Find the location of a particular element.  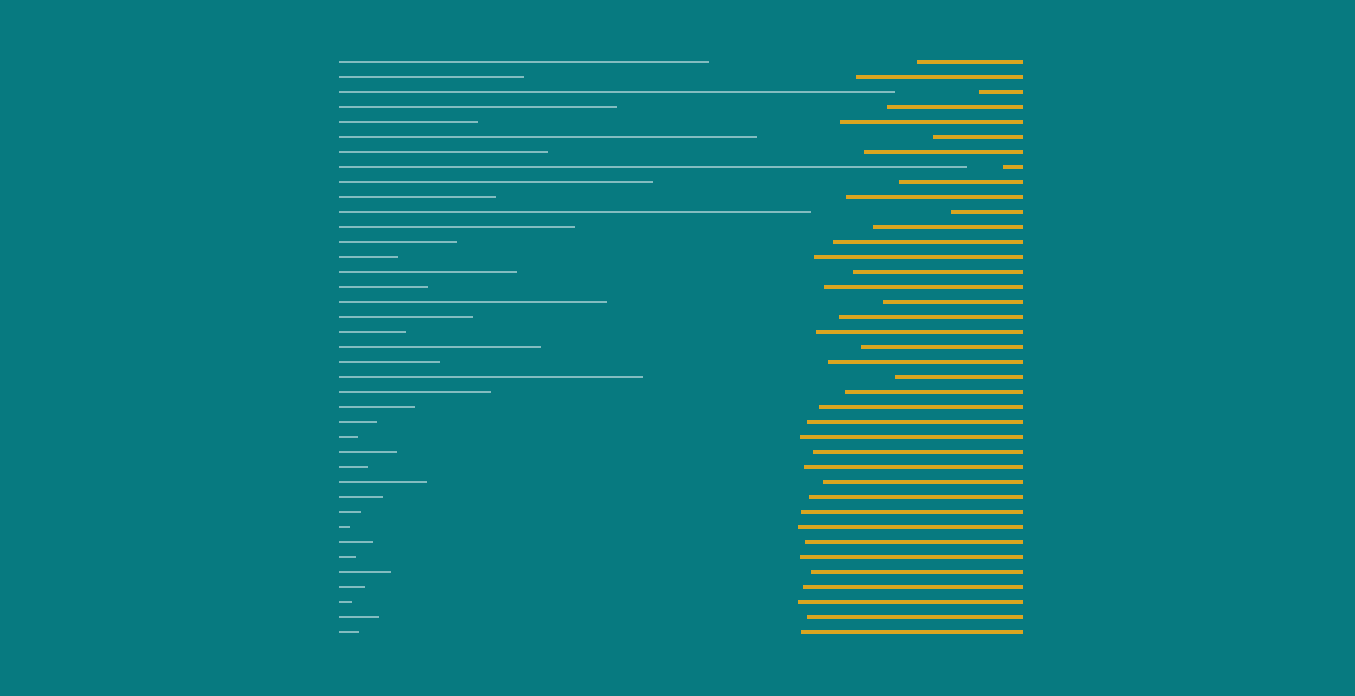

gold-bar-series is located at coordinates (910, 347).